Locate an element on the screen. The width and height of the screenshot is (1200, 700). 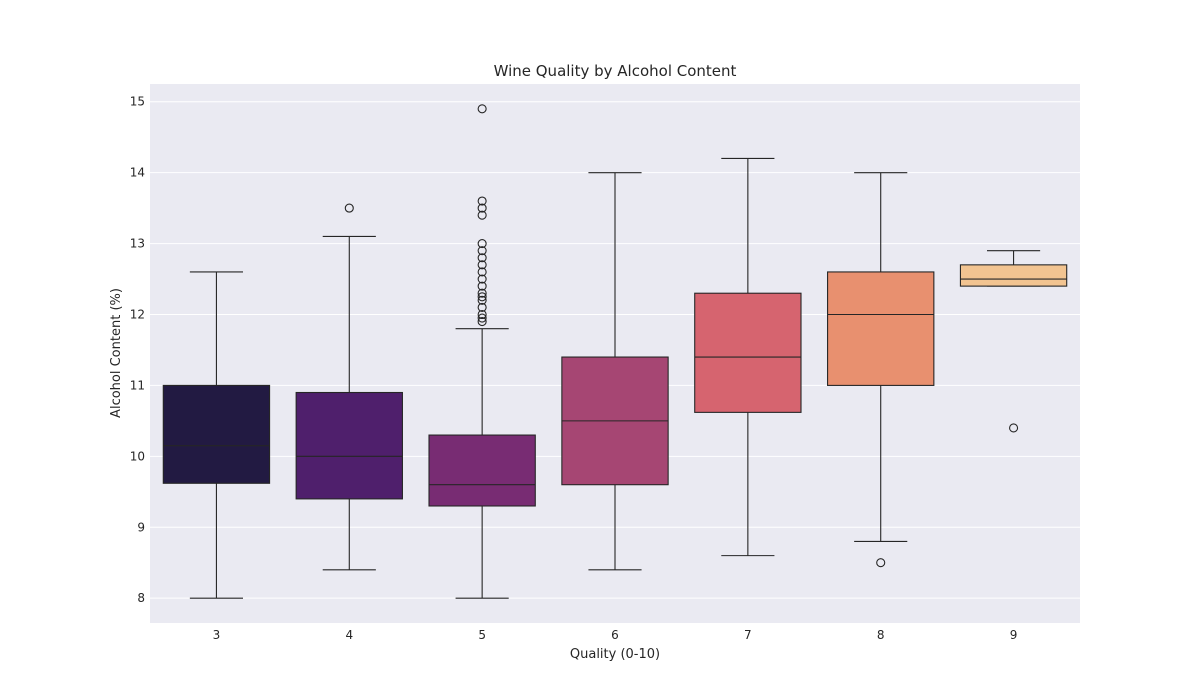
x-axis-label: Quality (0-10) is located at coordinates (615, 654).